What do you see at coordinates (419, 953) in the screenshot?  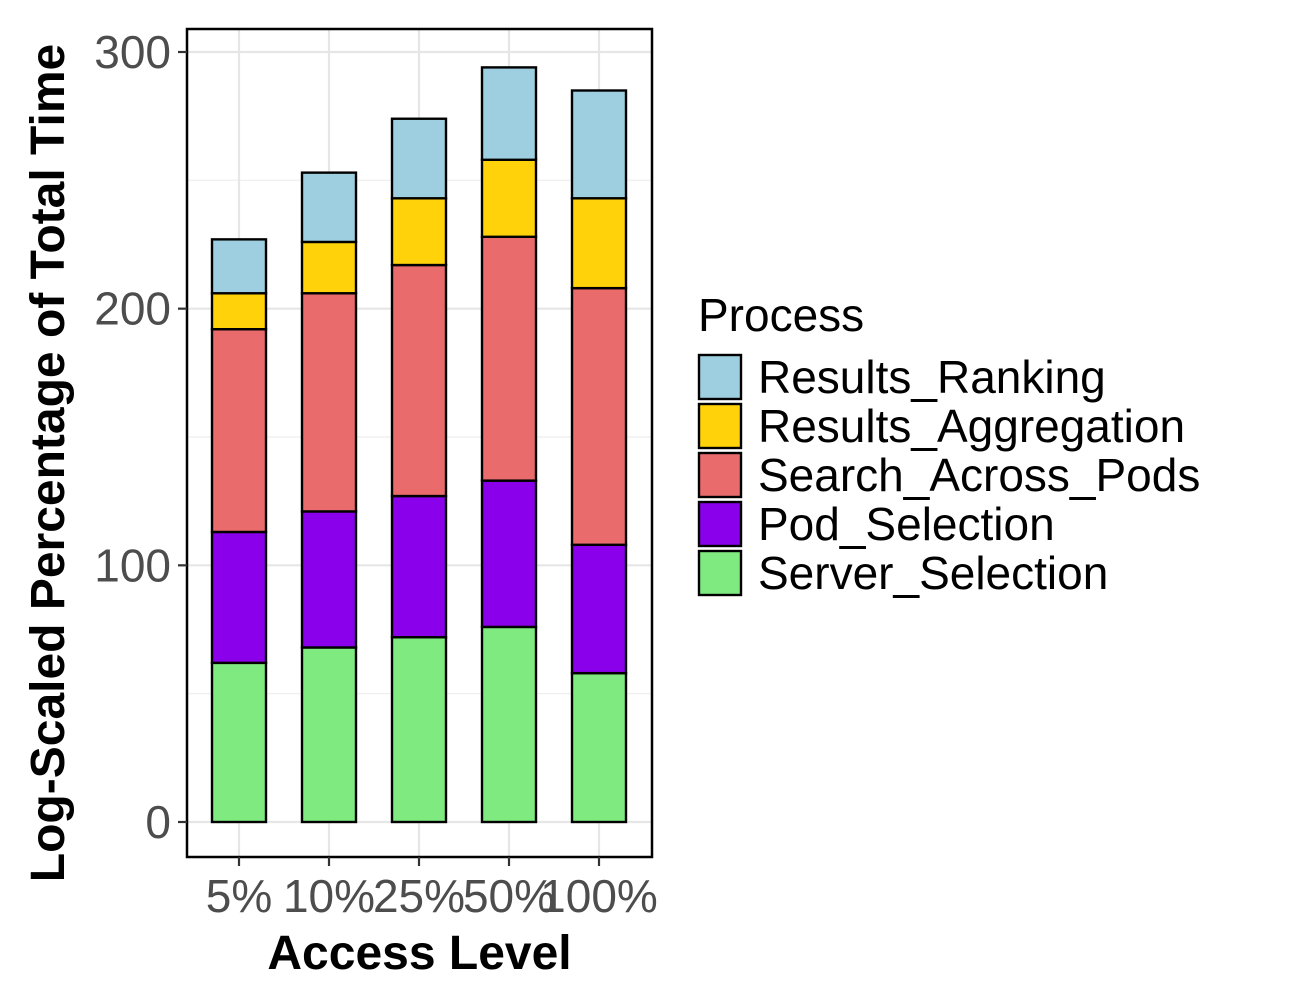 I see `x-axis-title: Access Level` at bounding box center [419, 953].